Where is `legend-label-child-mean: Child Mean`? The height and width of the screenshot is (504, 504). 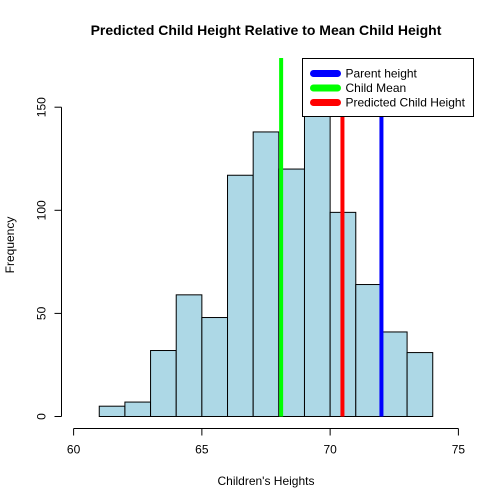
legend-label-child-mean: Child Mean is located at coordinates (376, 88).